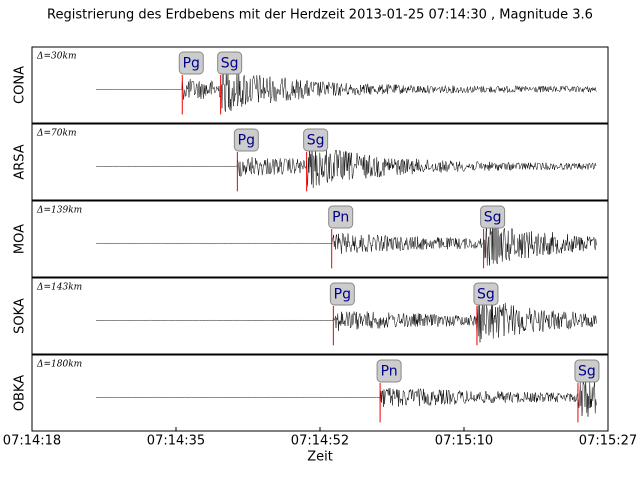 This screenshot has height=480, width=640. What do you see at coordinates (464, 441) in the screenshot?
I see `x-tick-label: 07:15:10` at bounding box center [464, 441].